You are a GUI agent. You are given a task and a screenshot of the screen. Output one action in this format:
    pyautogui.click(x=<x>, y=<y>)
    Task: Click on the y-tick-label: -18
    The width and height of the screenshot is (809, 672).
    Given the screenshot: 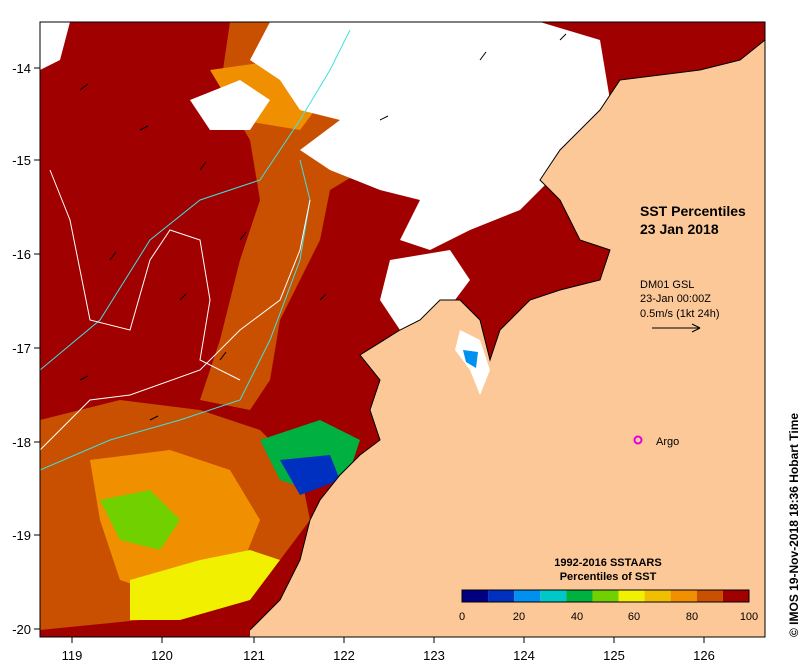 What is the action you would take?
    pyautogui.click(x=21, y=442)
    